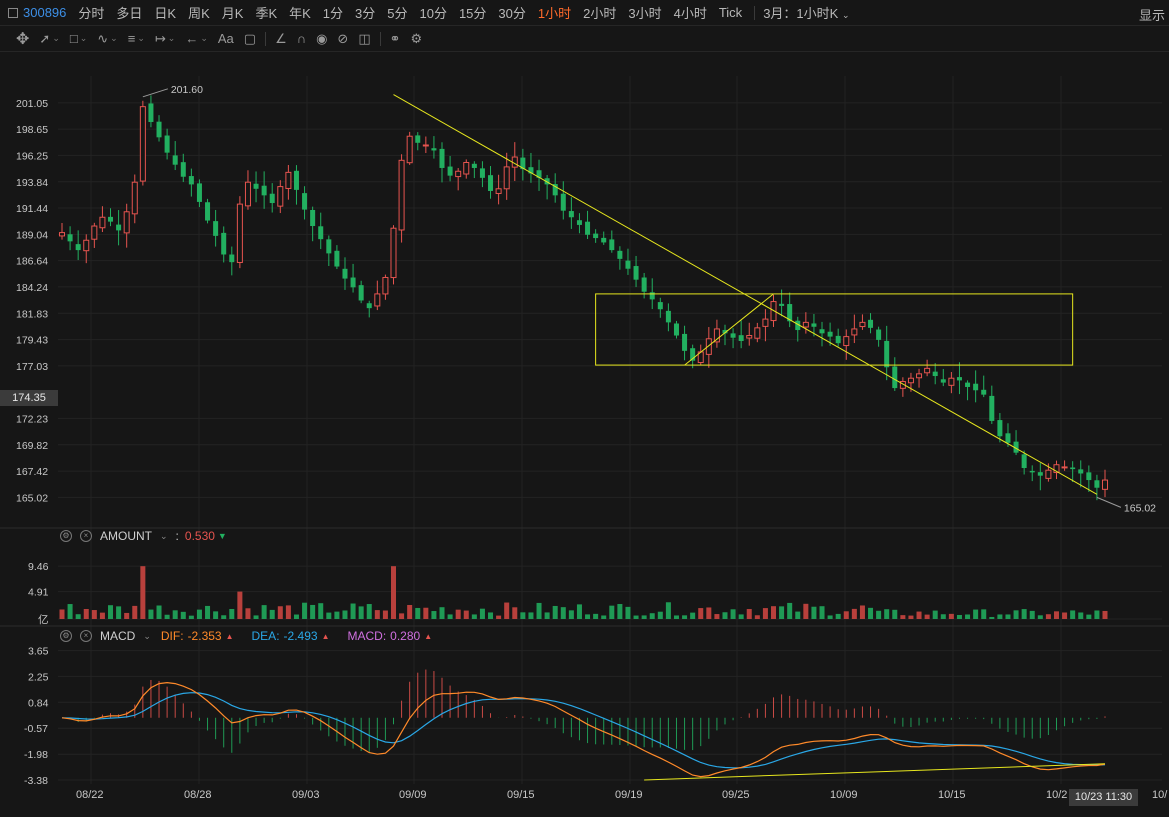  What do you see at coordinates (32, 130) in the screenshot?
I see `price-tick-1: 198.65` at bounding box center [32, 130].